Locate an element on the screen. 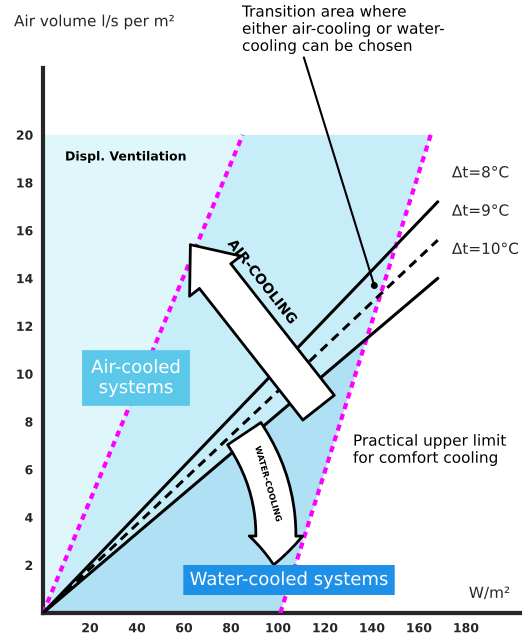  annotation: Practical upper limit for comfort cooling is located at coordinates (429, 450).